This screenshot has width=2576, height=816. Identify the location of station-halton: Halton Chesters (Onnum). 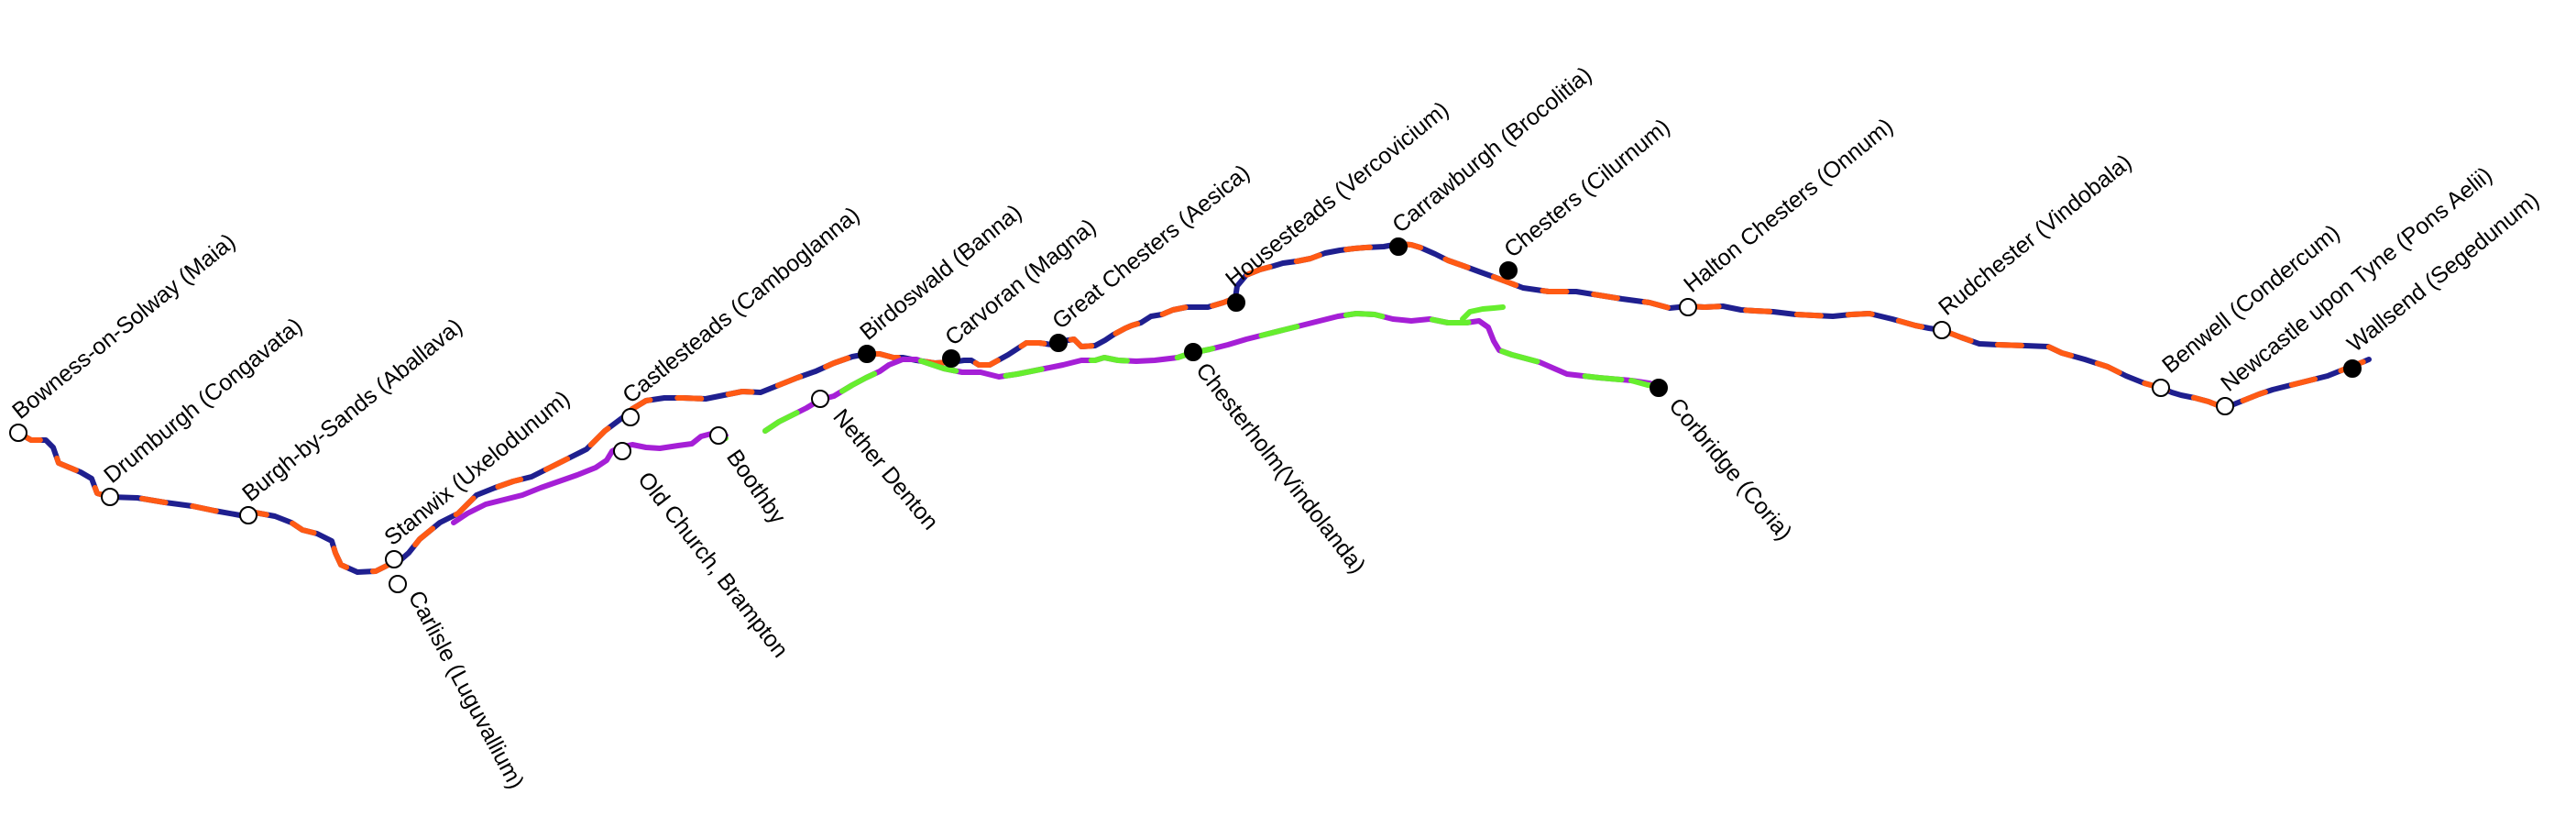
(1788, 215).